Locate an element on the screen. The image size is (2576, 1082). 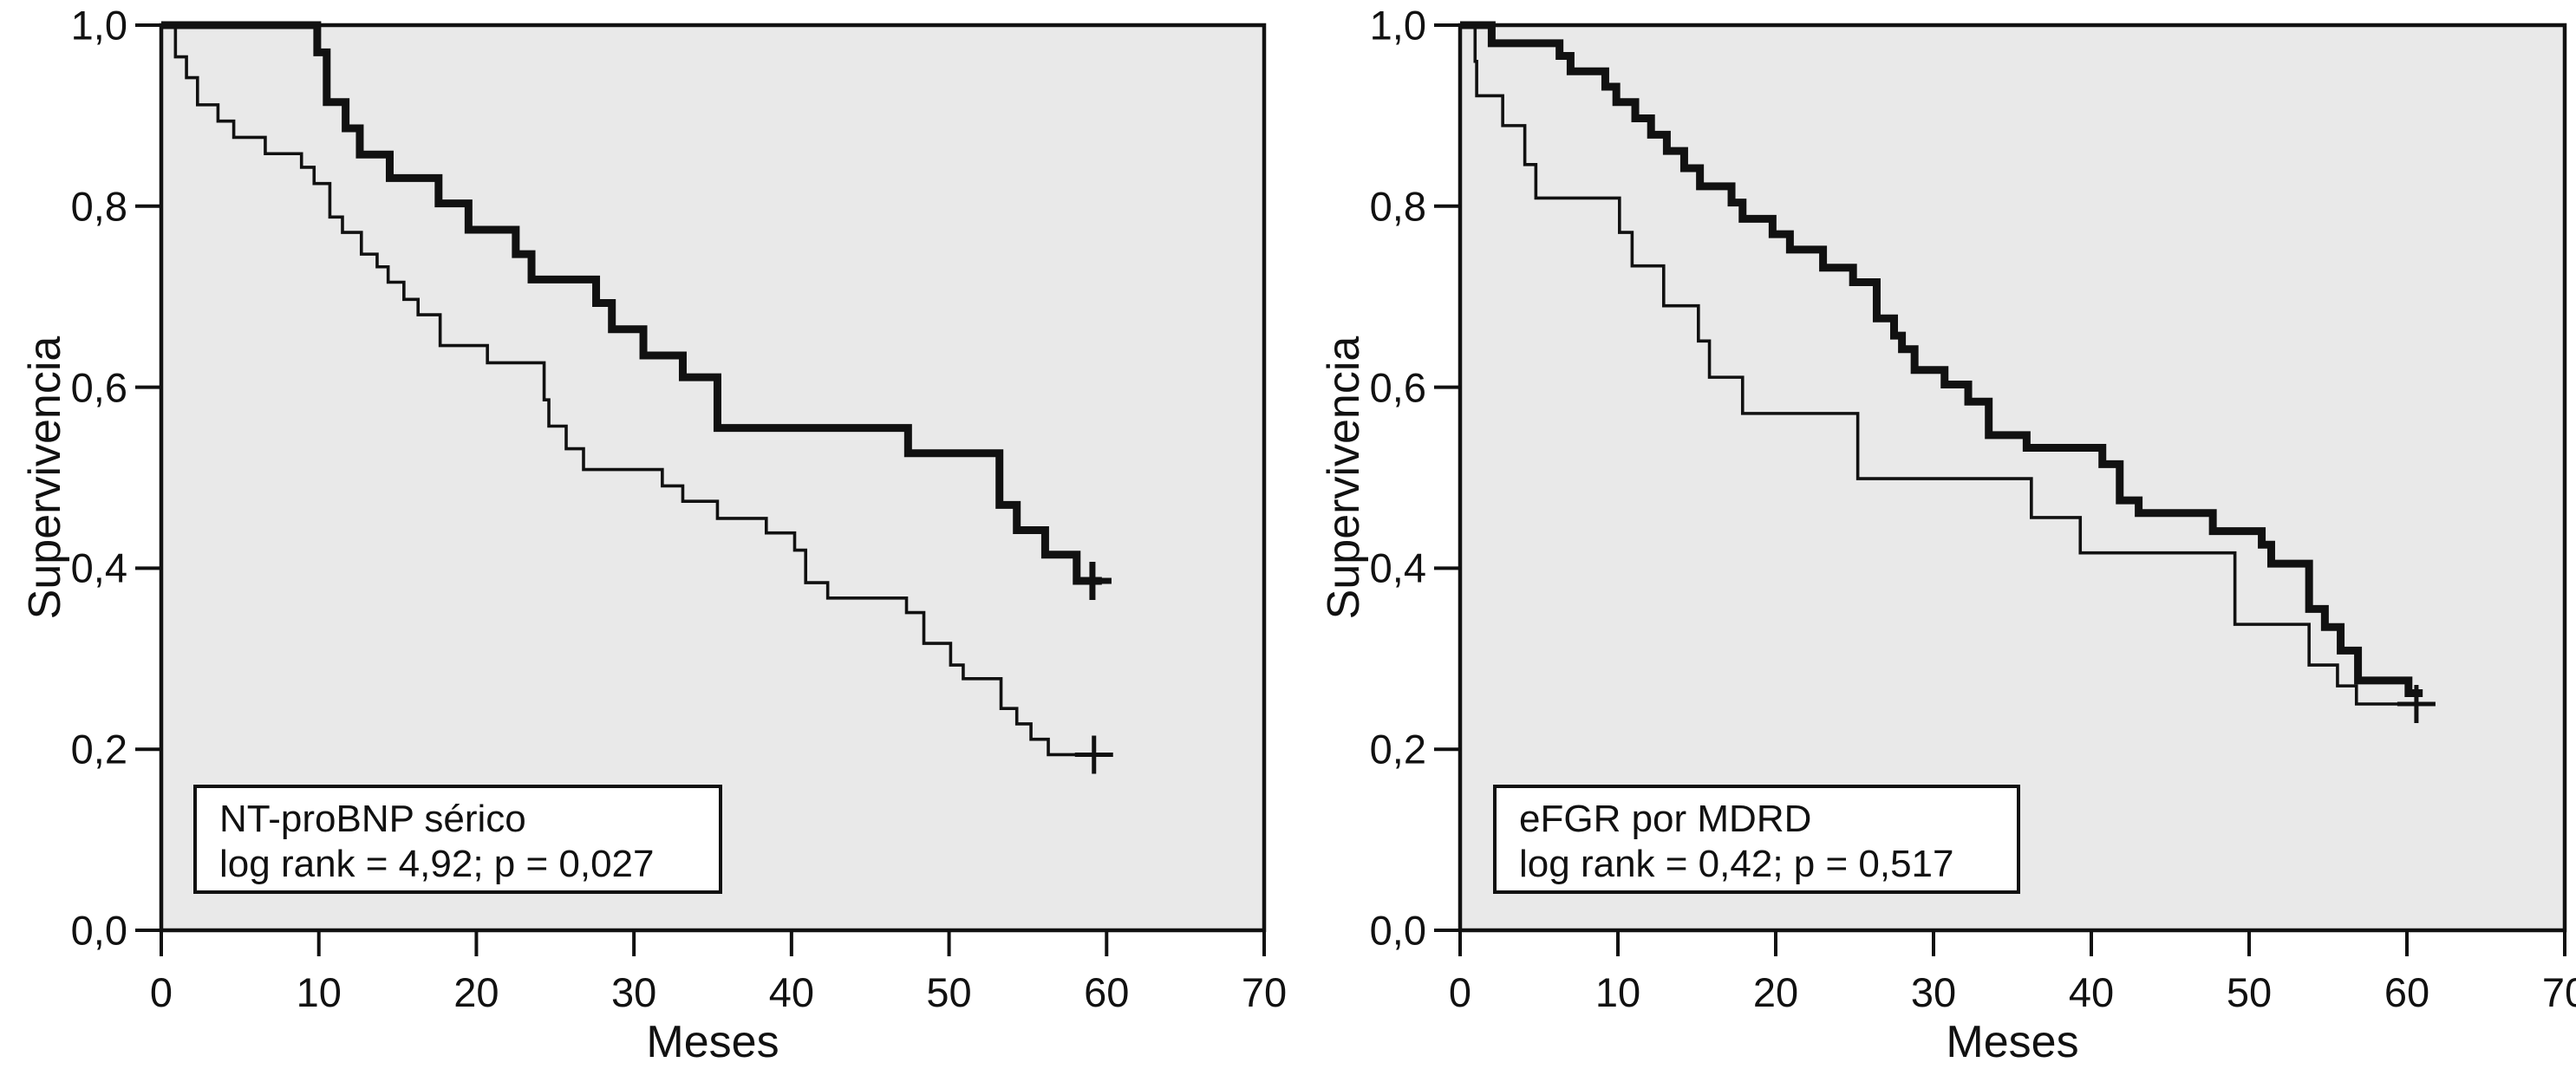
legend-box-efgr: eFGR por MDRD log rank = 0,42; p = 0,517 is located at coordinates (1757, 839).